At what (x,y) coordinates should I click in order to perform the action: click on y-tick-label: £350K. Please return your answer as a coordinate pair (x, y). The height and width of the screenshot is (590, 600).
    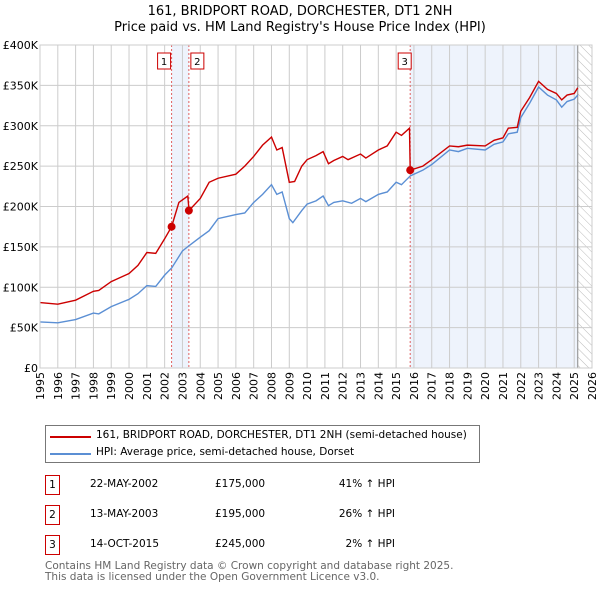
    Looking at the image, I should click on (21, 85).